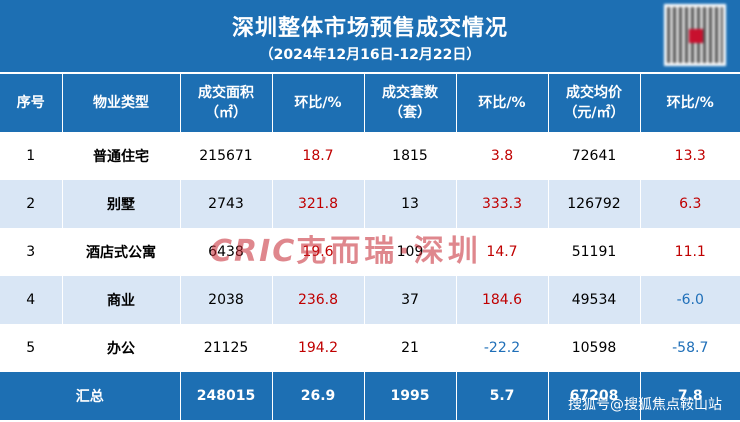  Describe the element at coordinates (502, 252) in the screenshot. I see `cell-units-chg: 14.7` at that location.